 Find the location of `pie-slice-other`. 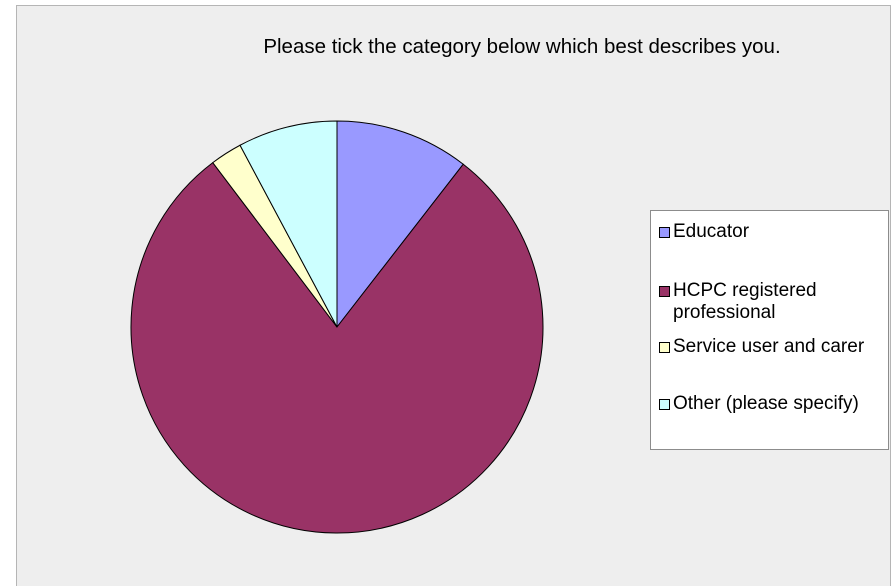

pie-slice-other is located at coordinates (288, 224).